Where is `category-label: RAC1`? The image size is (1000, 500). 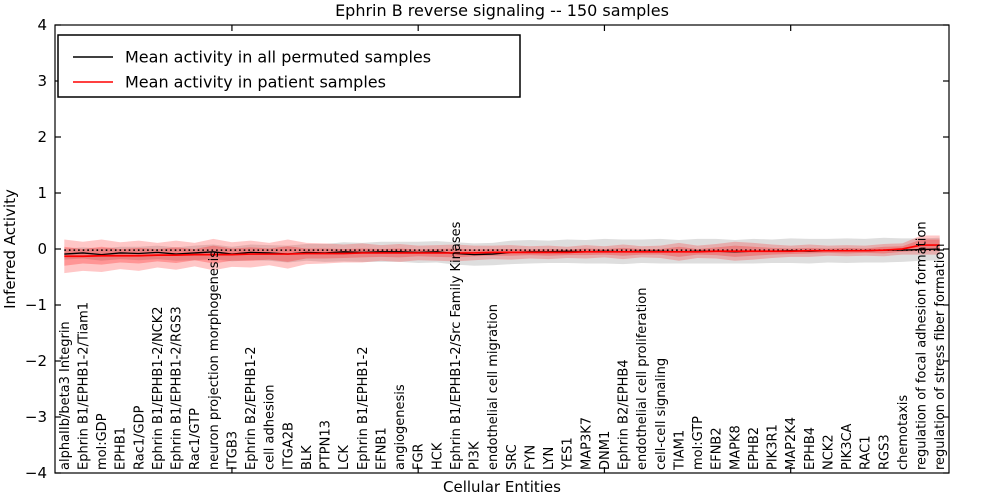
category-label: RAC1 is located at coordinates (866, 452).